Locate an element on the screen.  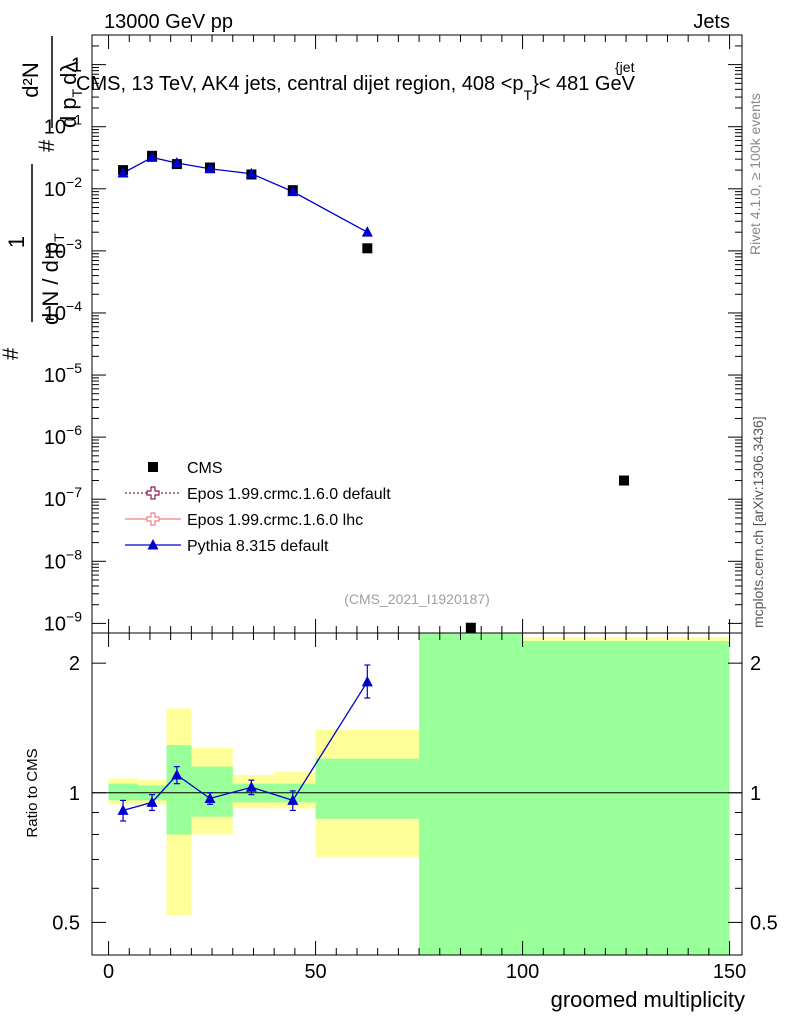
main-ytick-labels: 1 10⁻¹ 10⁻² 10⁻³ 10⁻⁴ 10⁻⁵ 10⁻⁶ 10⁻⁷ 10⁻⁸ 10⁻⁹ is located at coordinates (63, 345).